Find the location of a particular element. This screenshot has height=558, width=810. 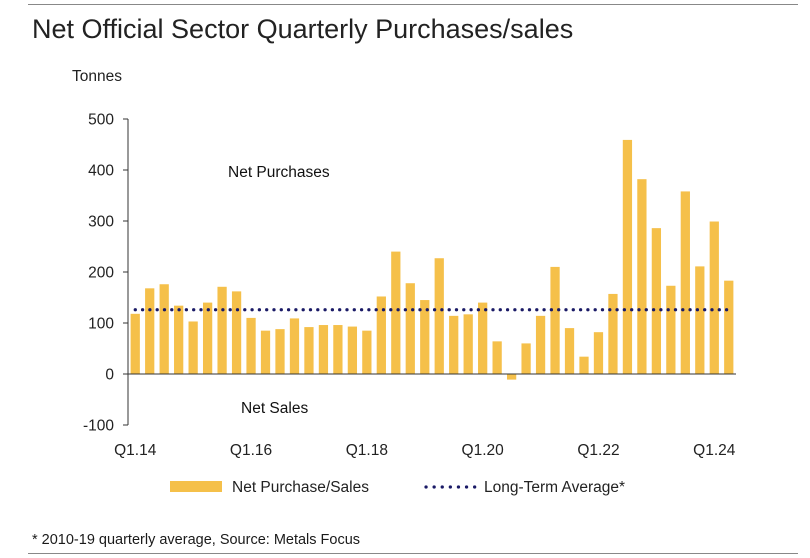

top-rule is located at coordinates (413, 4).